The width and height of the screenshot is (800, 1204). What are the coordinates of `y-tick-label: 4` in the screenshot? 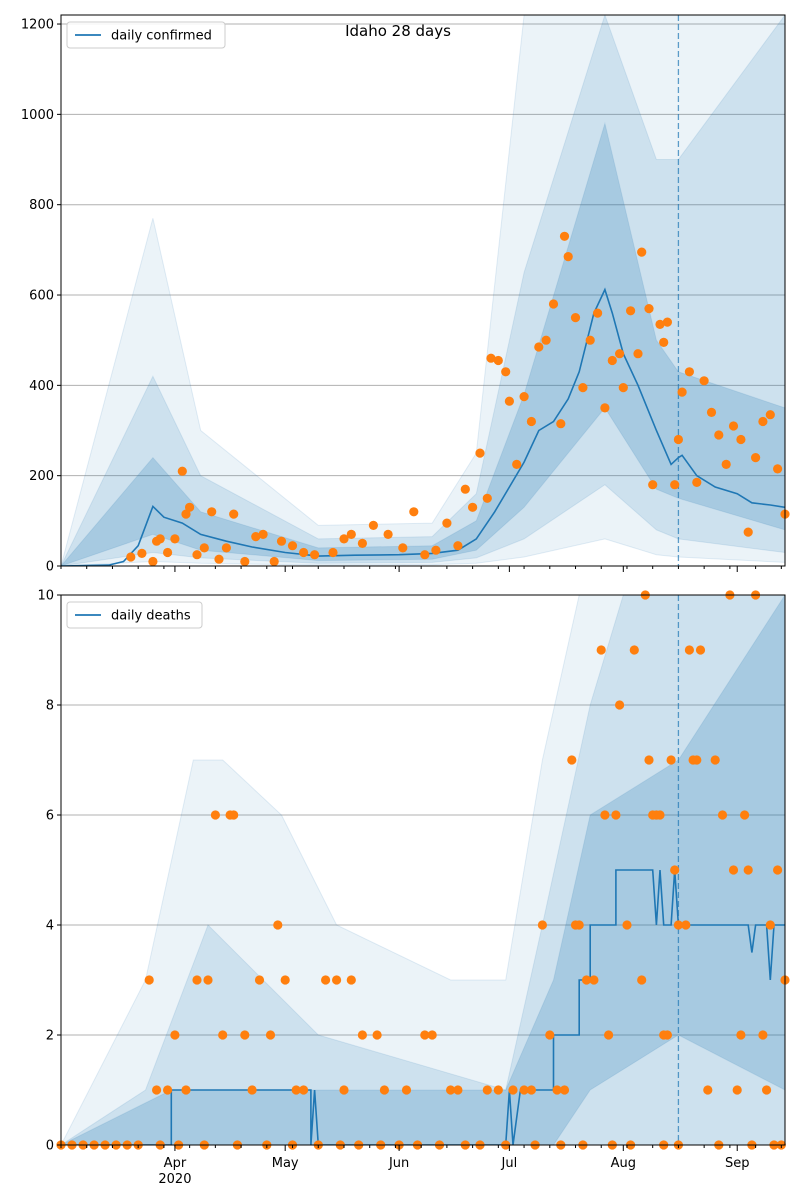 It's located at (50, 926).